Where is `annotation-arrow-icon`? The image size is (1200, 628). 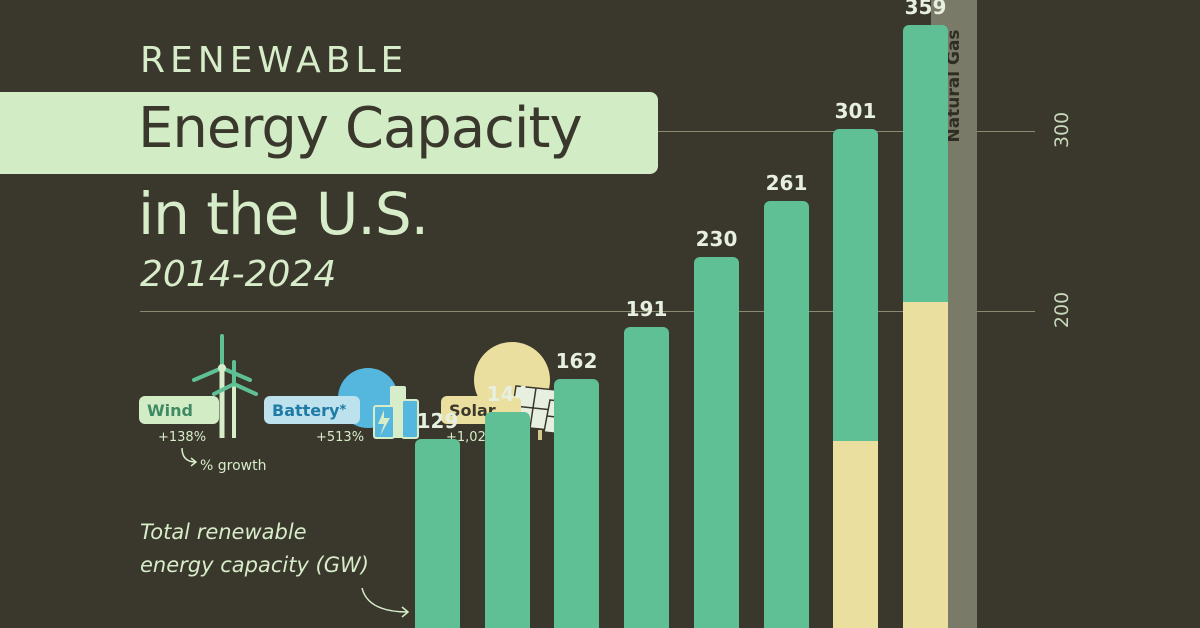 annotation-arrow-icon is located at coordinates (385, 602).